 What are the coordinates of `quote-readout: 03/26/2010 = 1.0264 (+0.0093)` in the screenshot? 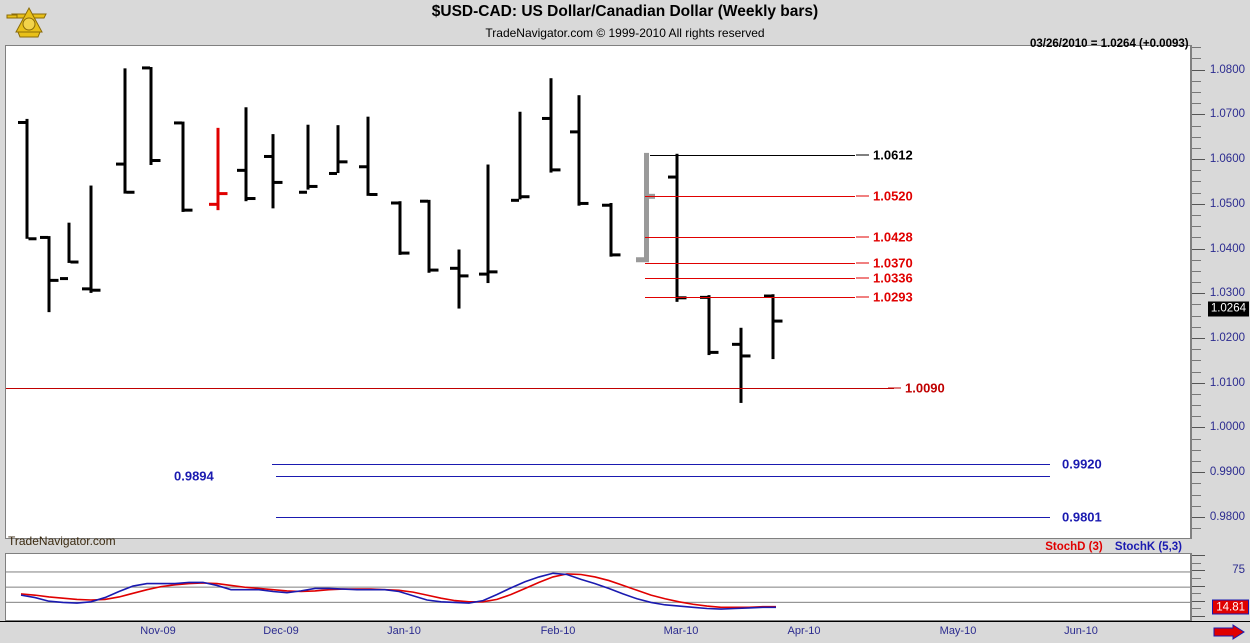 It's located at (1109, 44).